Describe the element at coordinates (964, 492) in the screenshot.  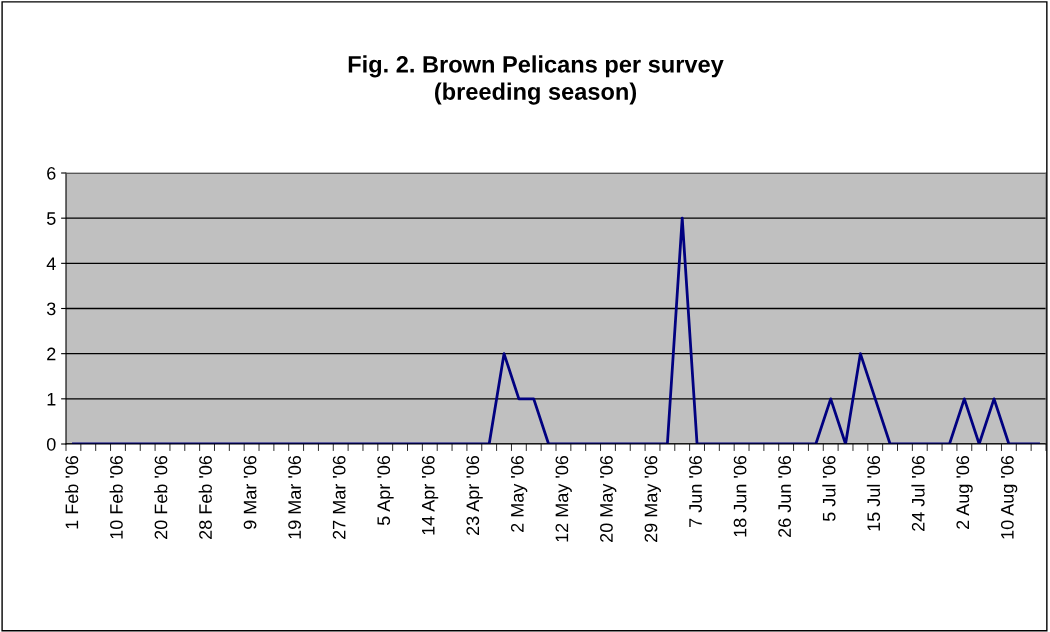
I see `x-tick-label: 2 Aug '06` at that location.